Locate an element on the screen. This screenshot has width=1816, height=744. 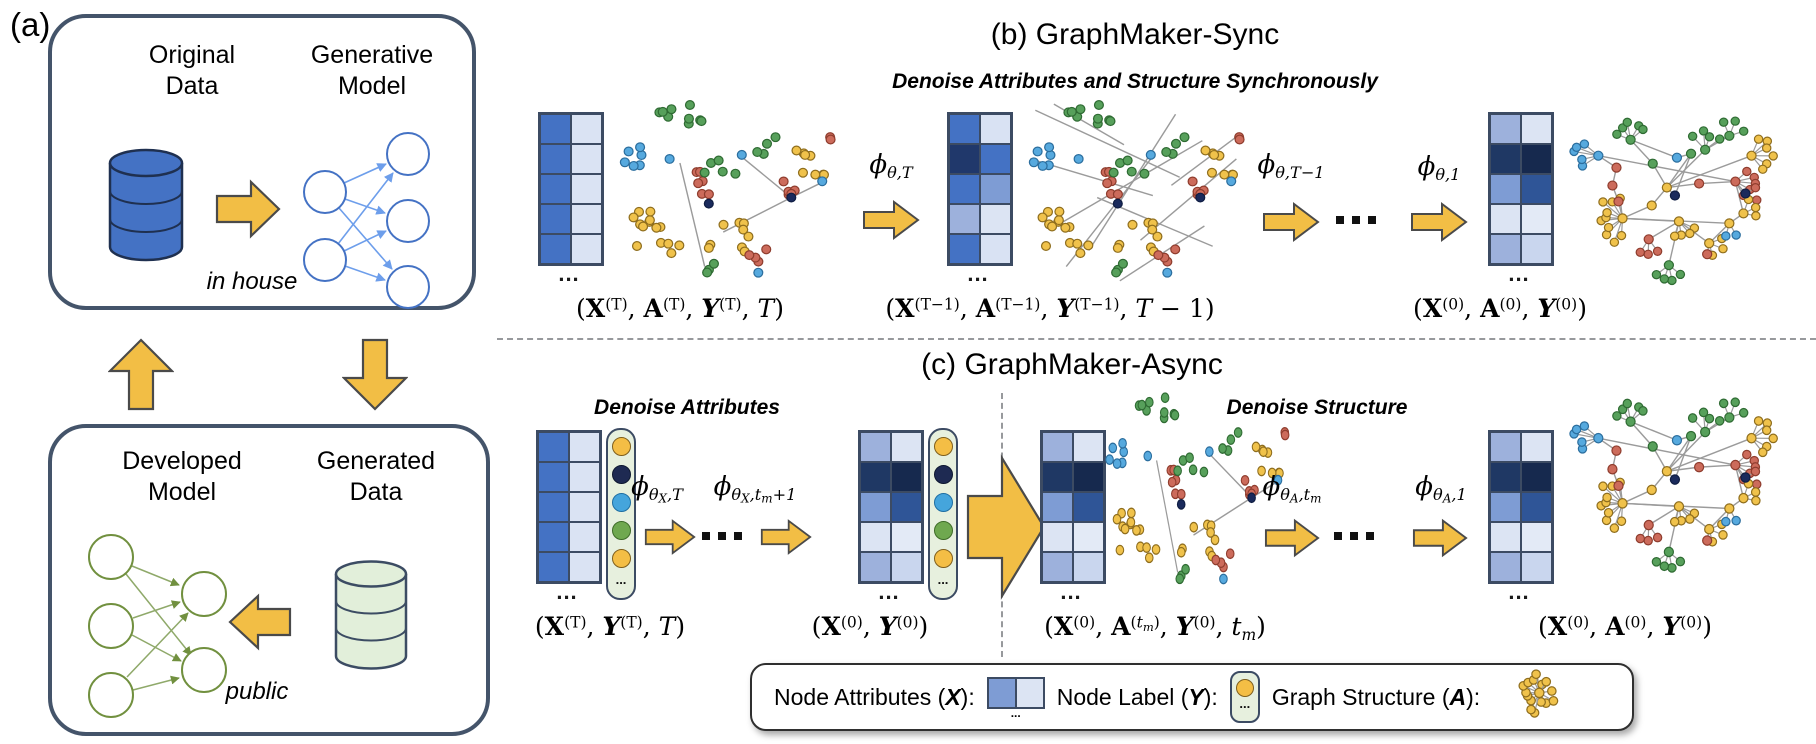
legend-node-attributes-label: Node Attributes (X): is located at coordinates (874, 696).